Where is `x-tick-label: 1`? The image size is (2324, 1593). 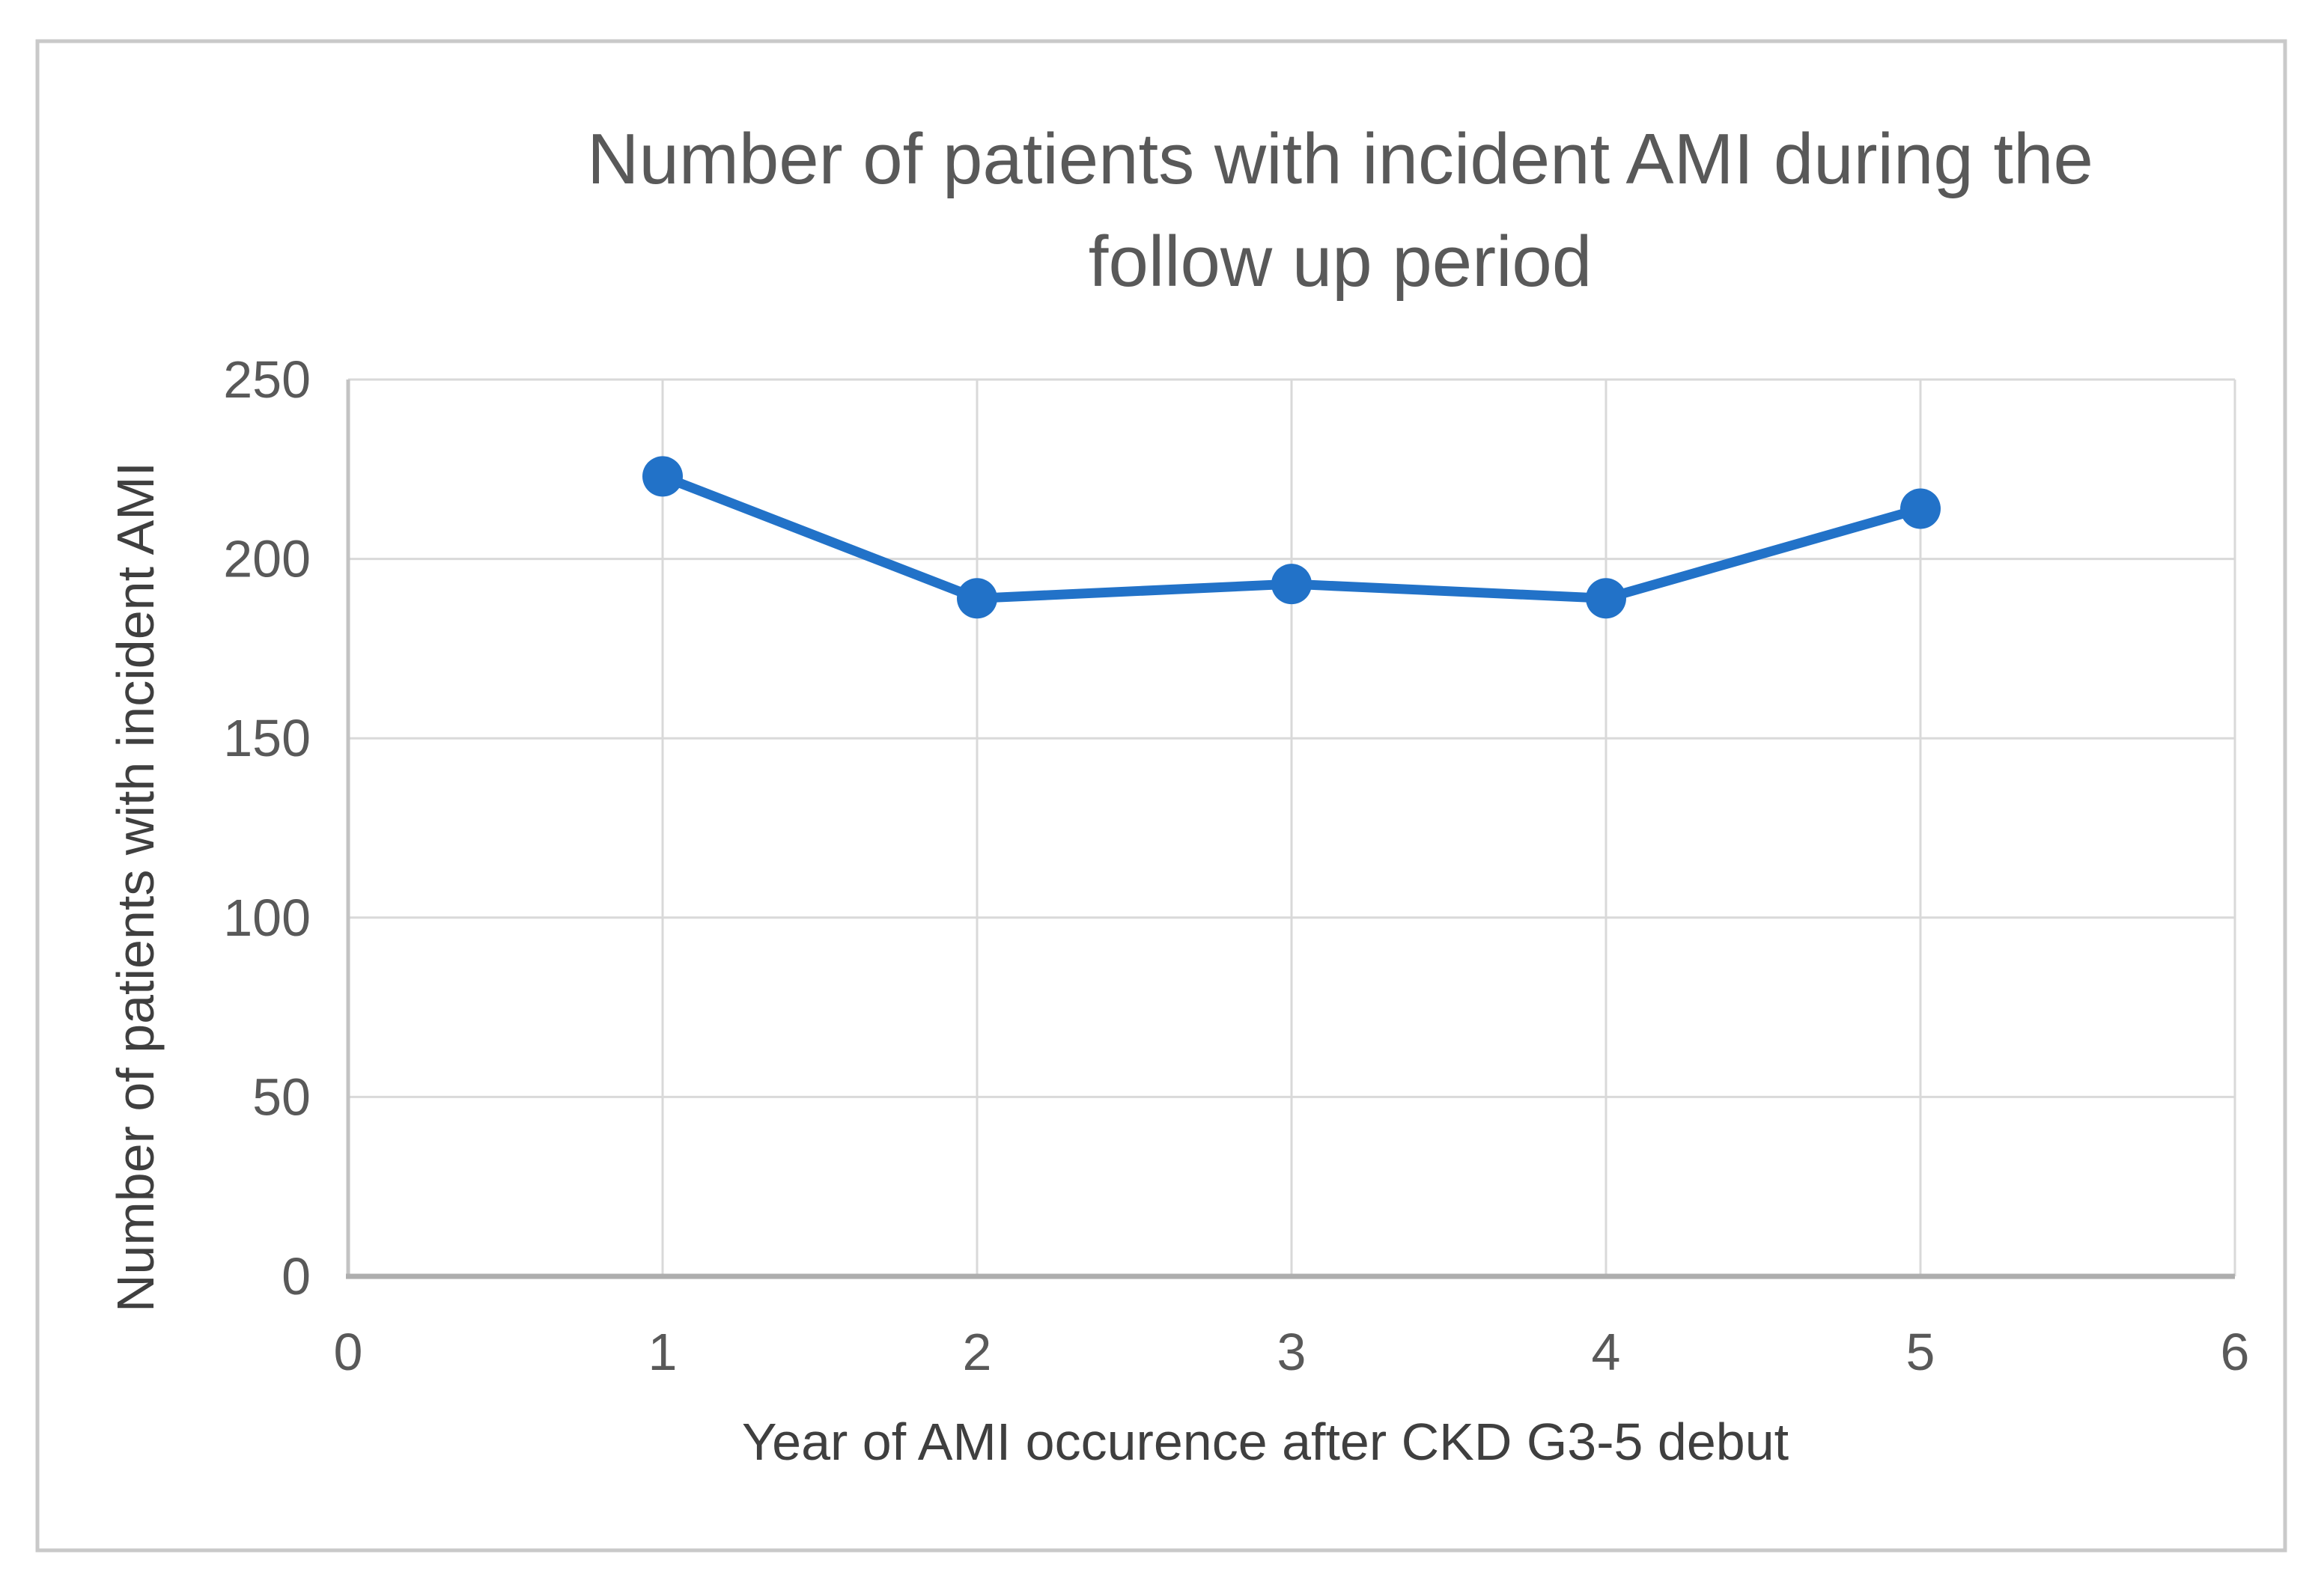 x-tick-label: 1 is located at coordinates (663, 1352).